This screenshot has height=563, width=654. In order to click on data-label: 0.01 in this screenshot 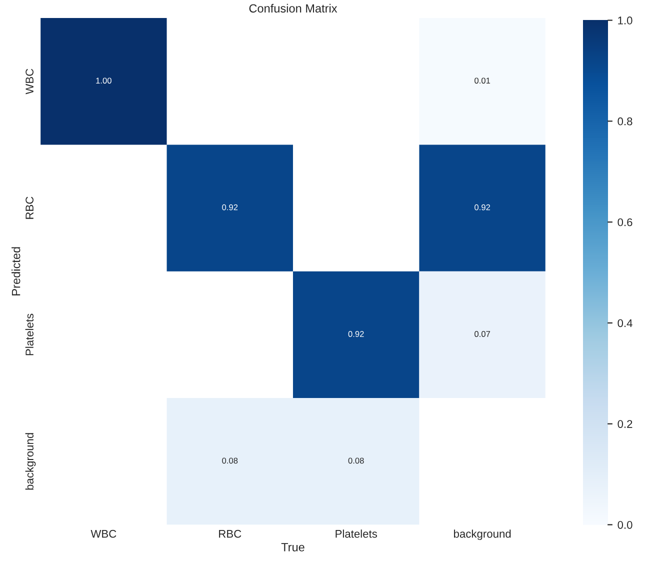, I will do `click(482, 81)`.